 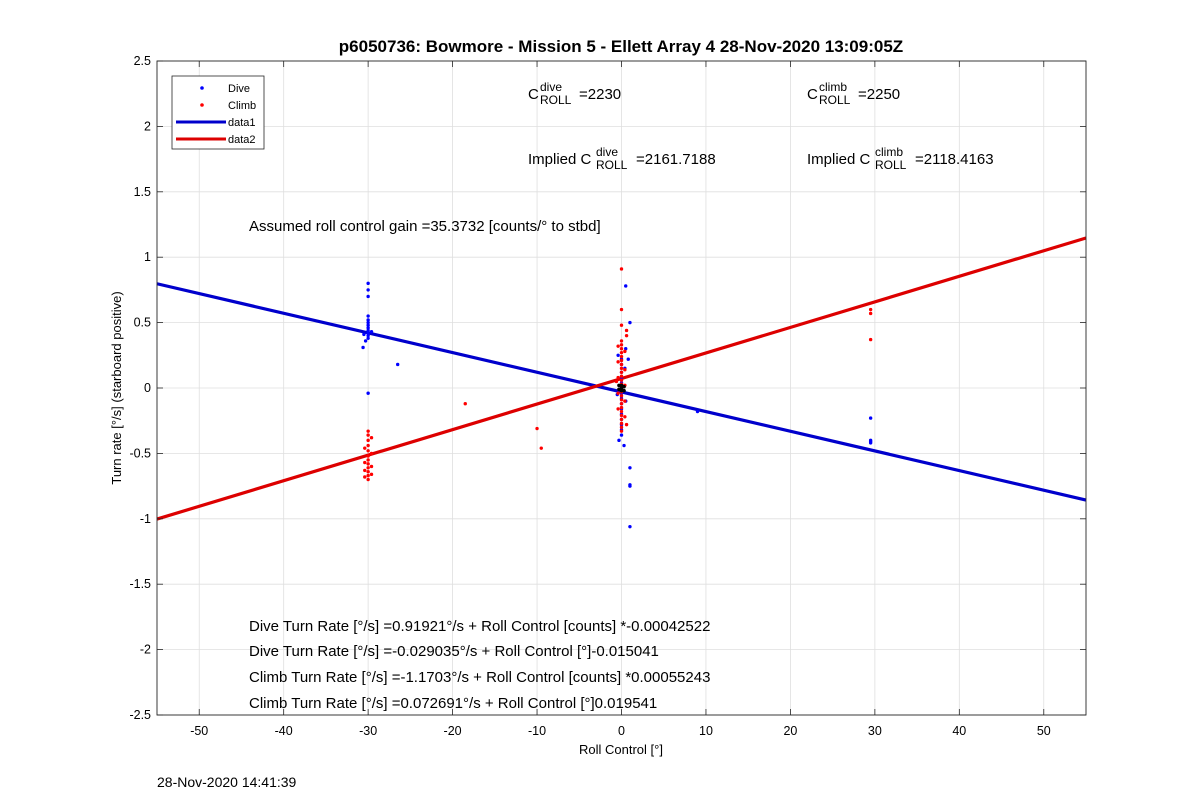 I want to click on y-tick-label: -1, so click(x=145, y=519).